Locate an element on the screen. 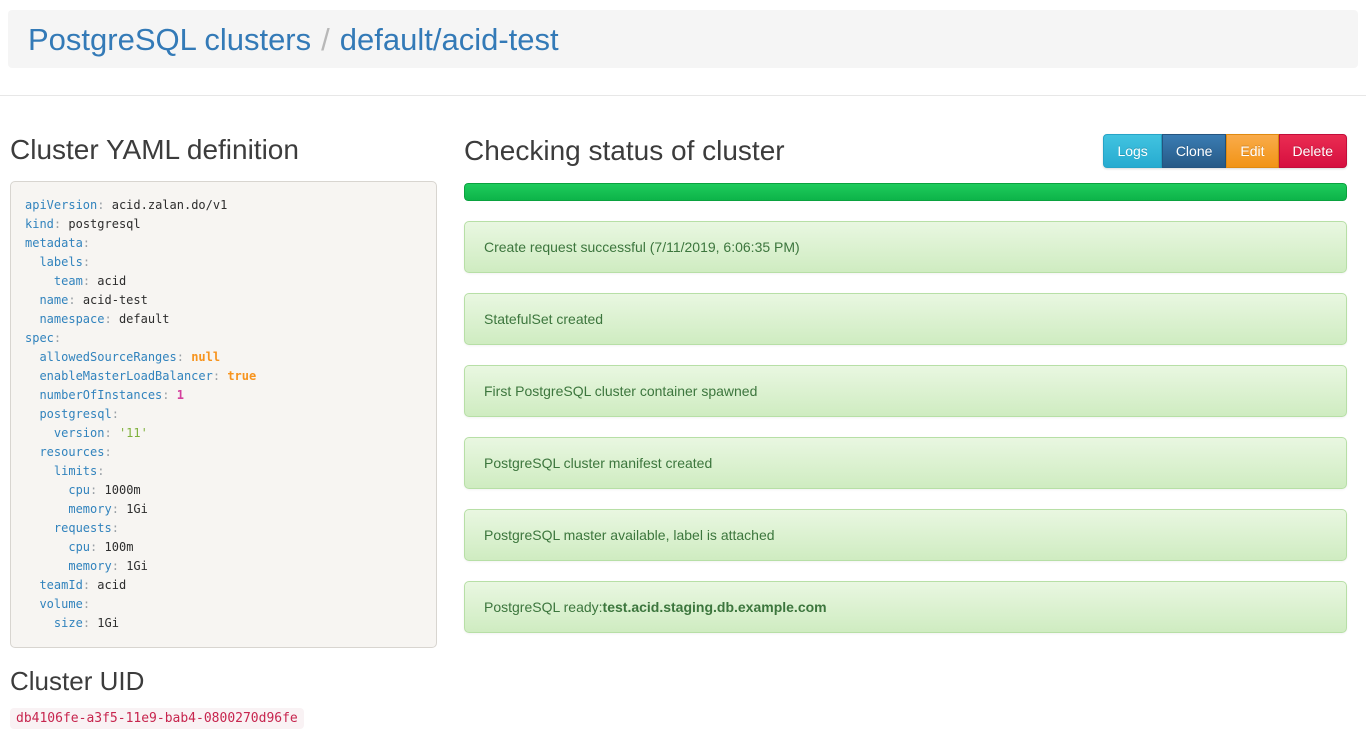  yaml-line: version: '11' is located at coordinates (100, 433).